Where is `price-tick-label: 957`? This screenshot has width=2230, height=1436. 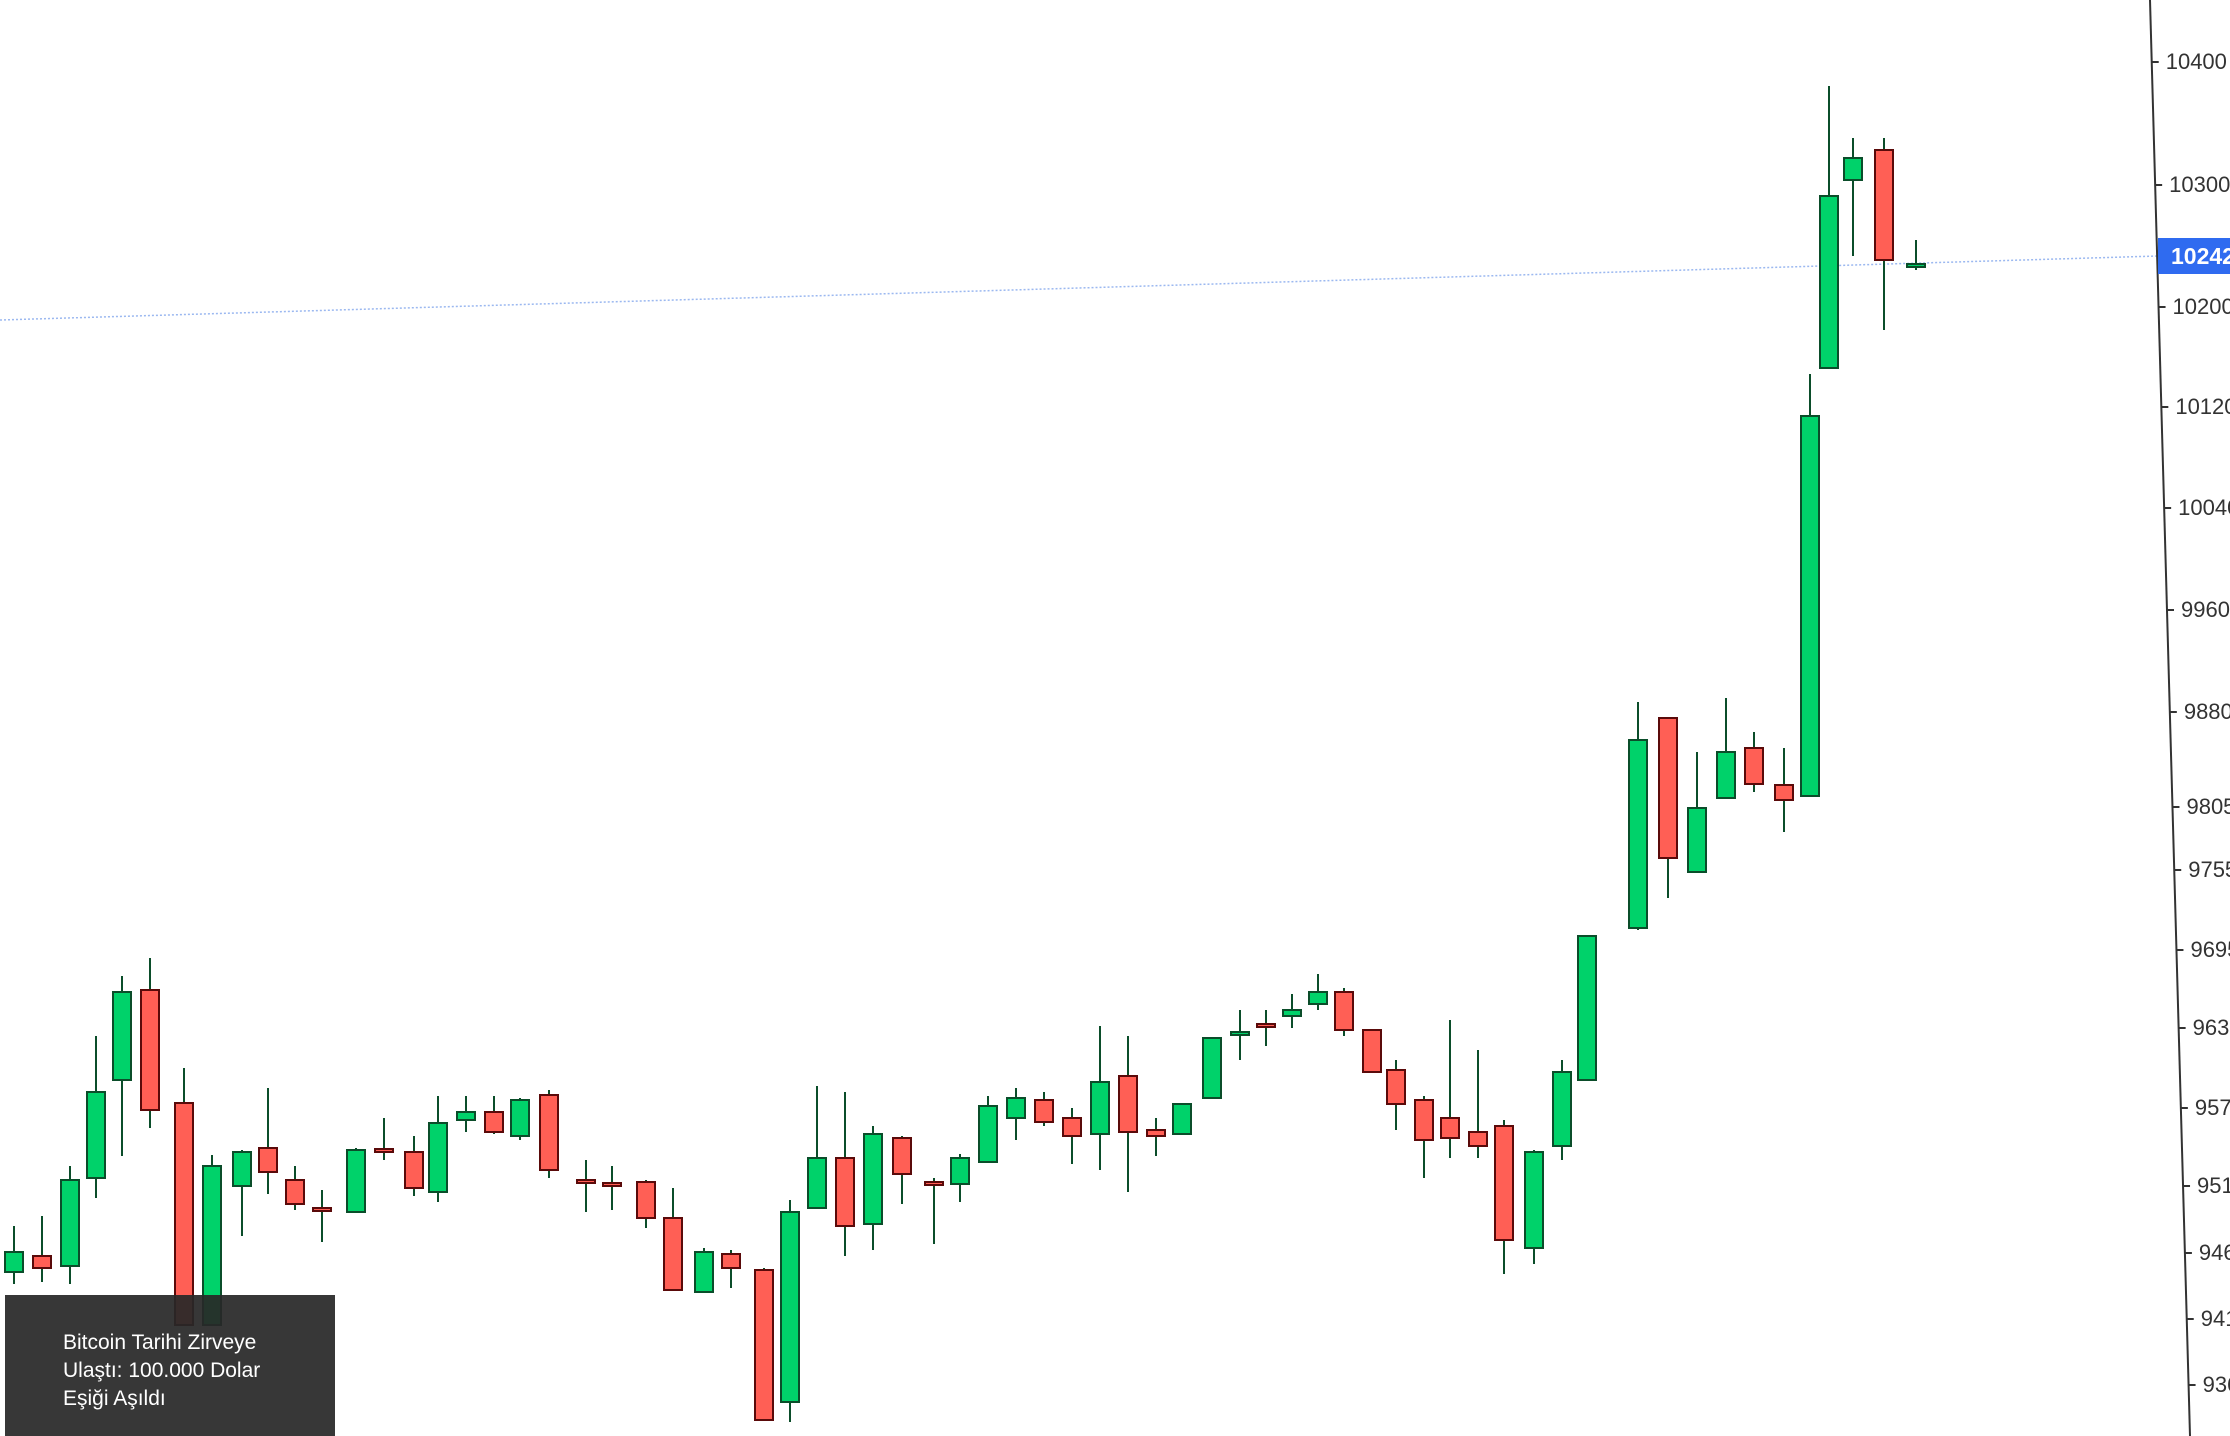
price-tick-label: 957 is located at coordinates (2212, 1107).